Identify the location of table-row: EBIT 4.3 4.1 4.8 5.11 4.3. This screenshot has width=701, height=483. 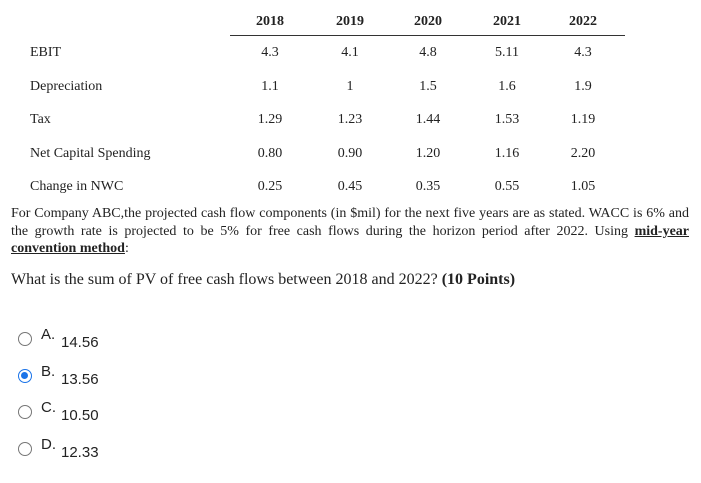
(320, 53).